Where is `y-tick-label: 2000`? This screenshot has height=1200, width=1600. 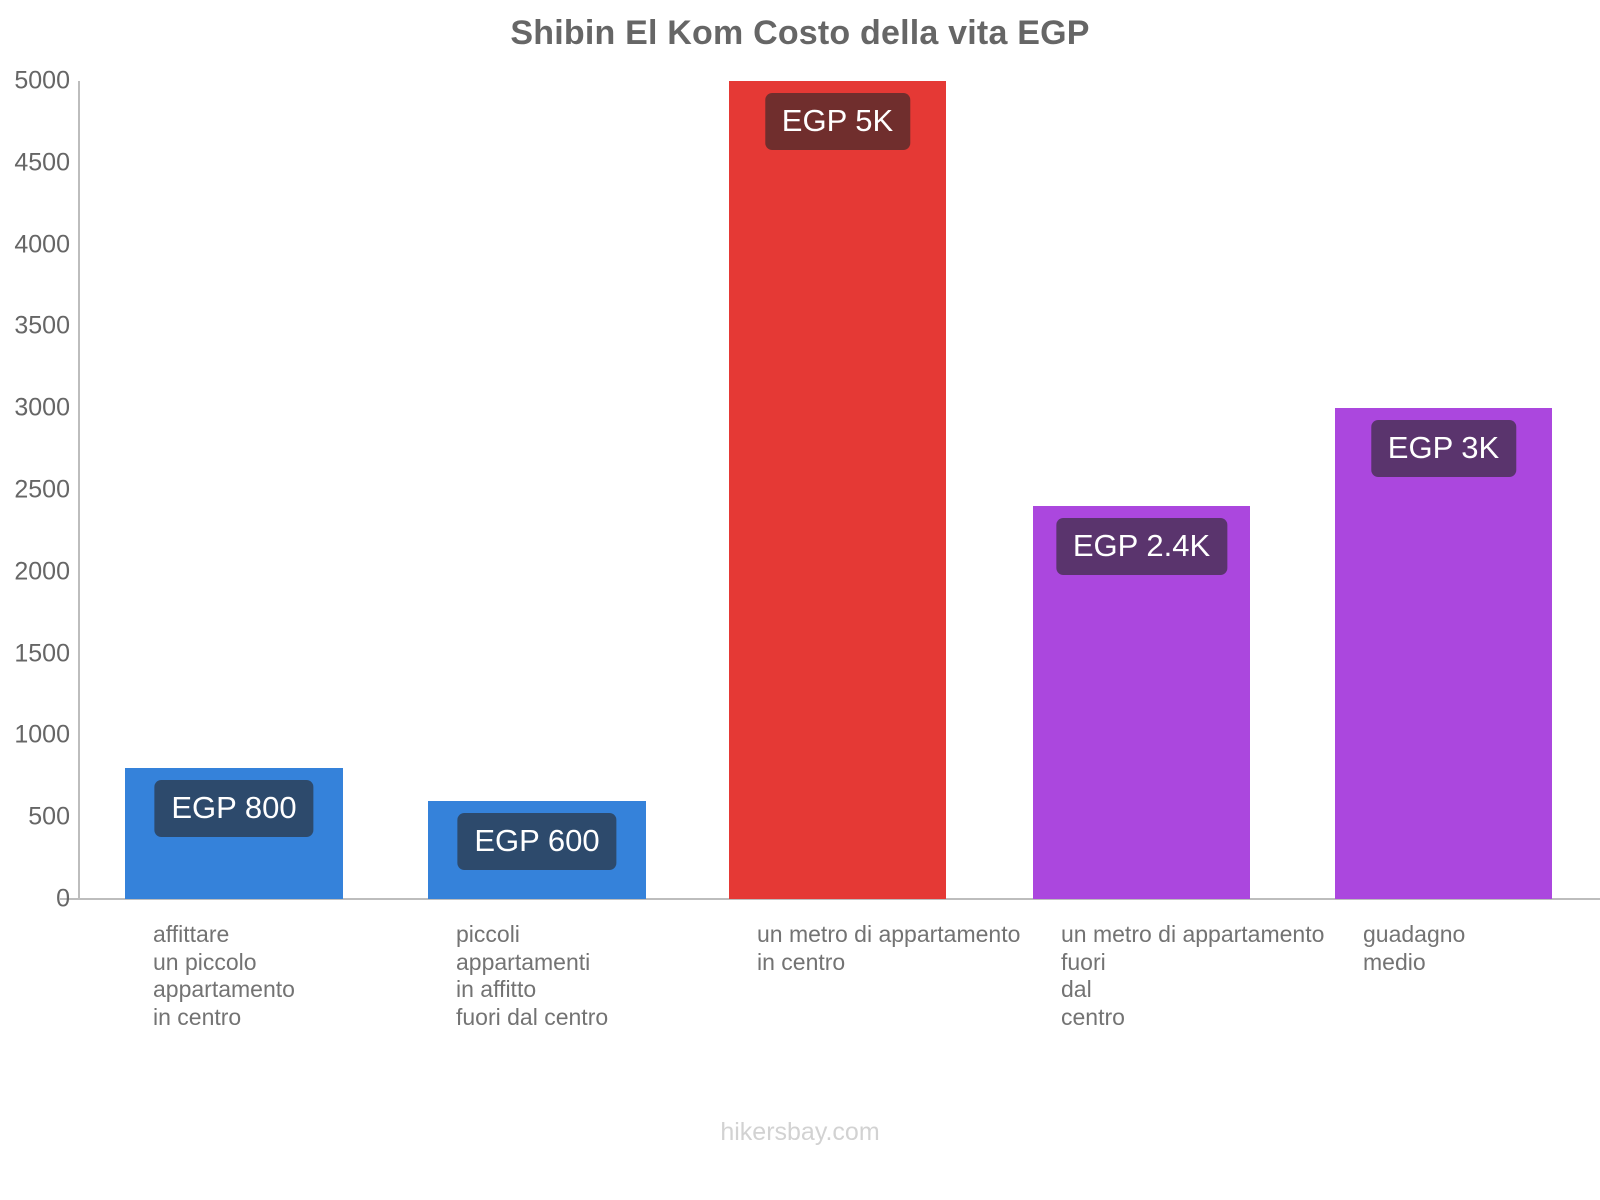 y-tick-label: 2000 is located at coordinates (42, 571).